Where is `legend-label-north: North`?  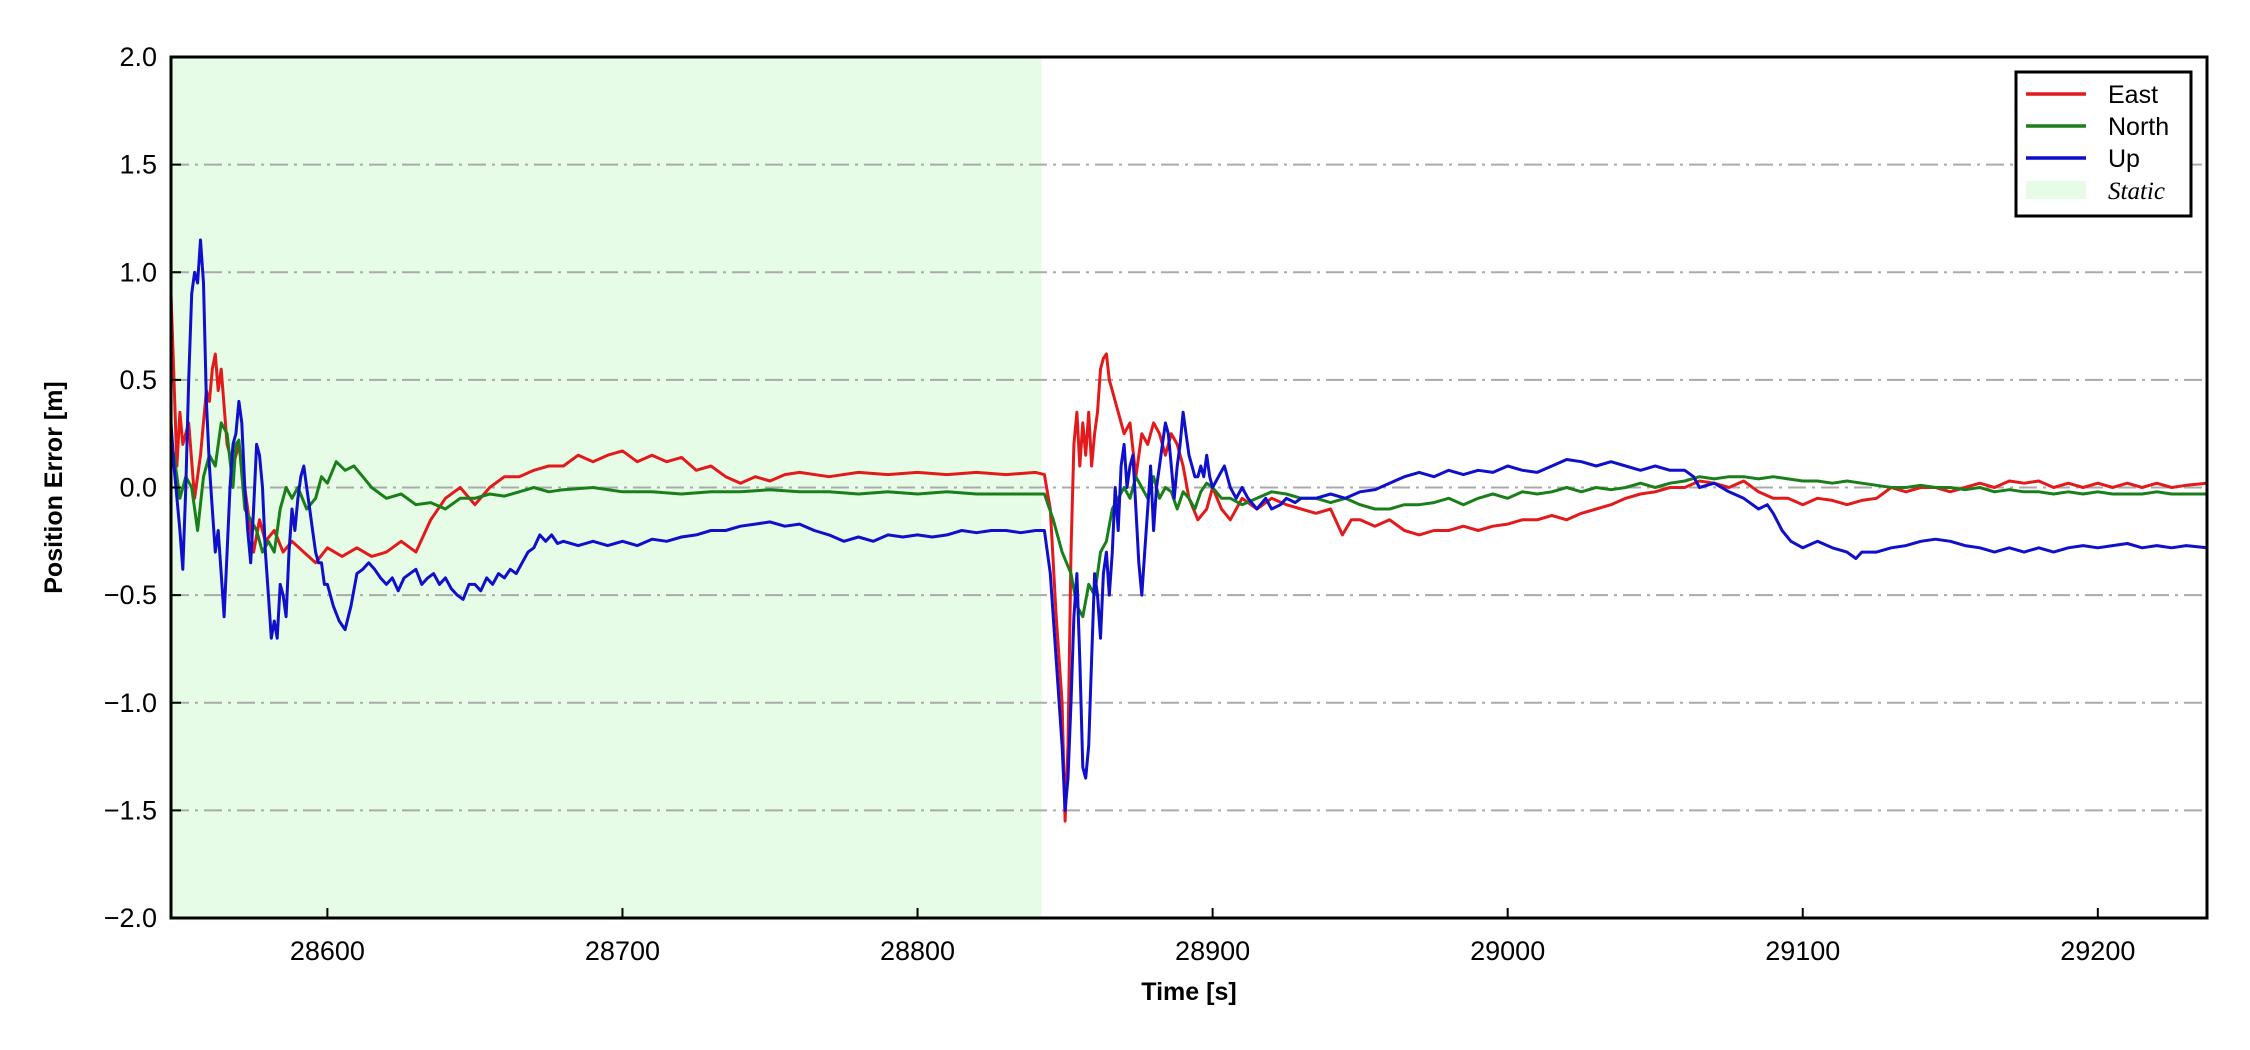 legend-label-north: North is located at coordinates (2138, 127).